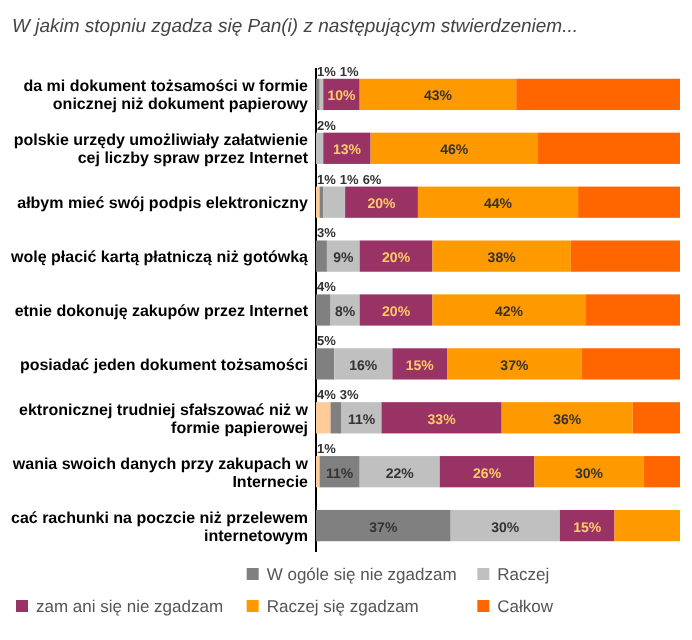  I want to click on legend-label: W ogóle się nie zgadzam, so click(361, 574).